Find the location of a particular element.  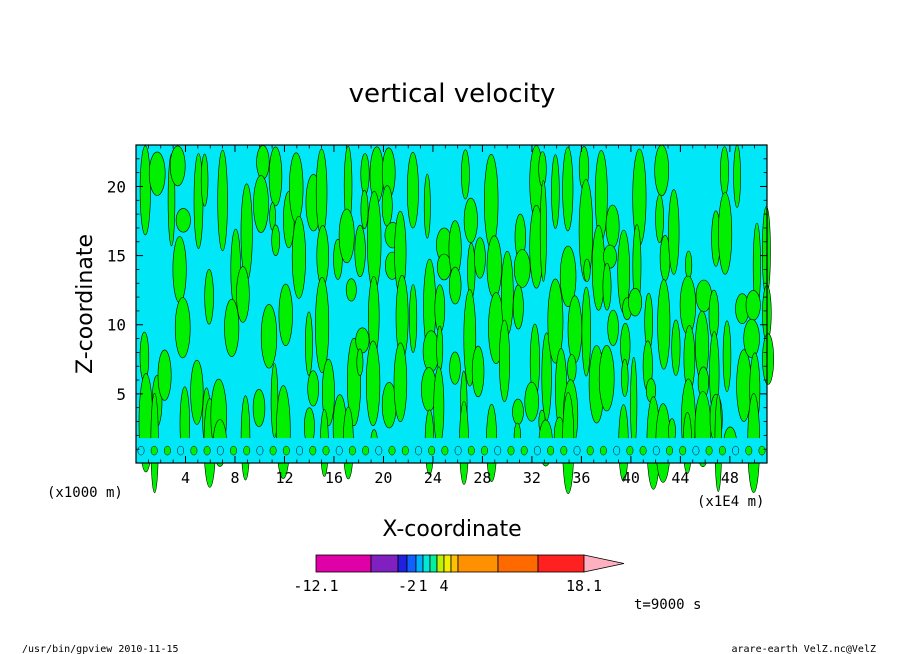

x-tick-label: 36 is located at coordinates (581, 478).